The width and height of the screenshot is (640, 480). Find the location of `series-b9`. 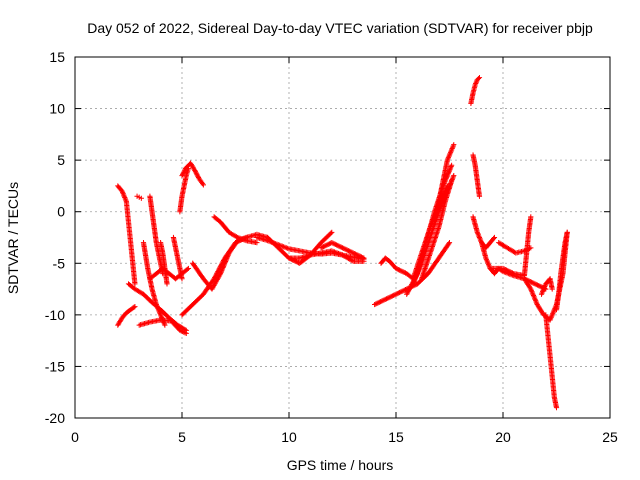

series-b9 is located at coordinates (476, 175).